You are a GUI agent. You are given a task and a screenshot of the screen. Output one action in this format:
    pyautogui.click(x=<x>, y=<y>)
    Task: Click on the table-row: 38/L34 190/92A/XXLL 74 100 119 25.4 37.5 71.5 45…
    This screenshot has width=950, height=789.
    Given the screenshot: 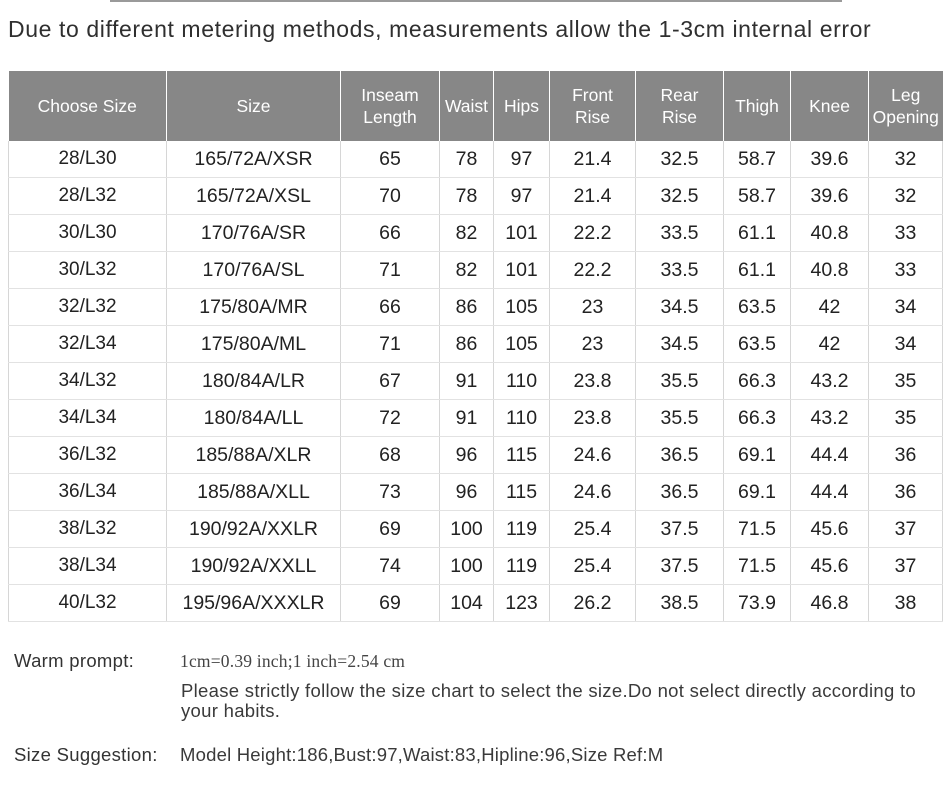 What is the action you would take?
    pyautogui.click(x=475, y=566)
    